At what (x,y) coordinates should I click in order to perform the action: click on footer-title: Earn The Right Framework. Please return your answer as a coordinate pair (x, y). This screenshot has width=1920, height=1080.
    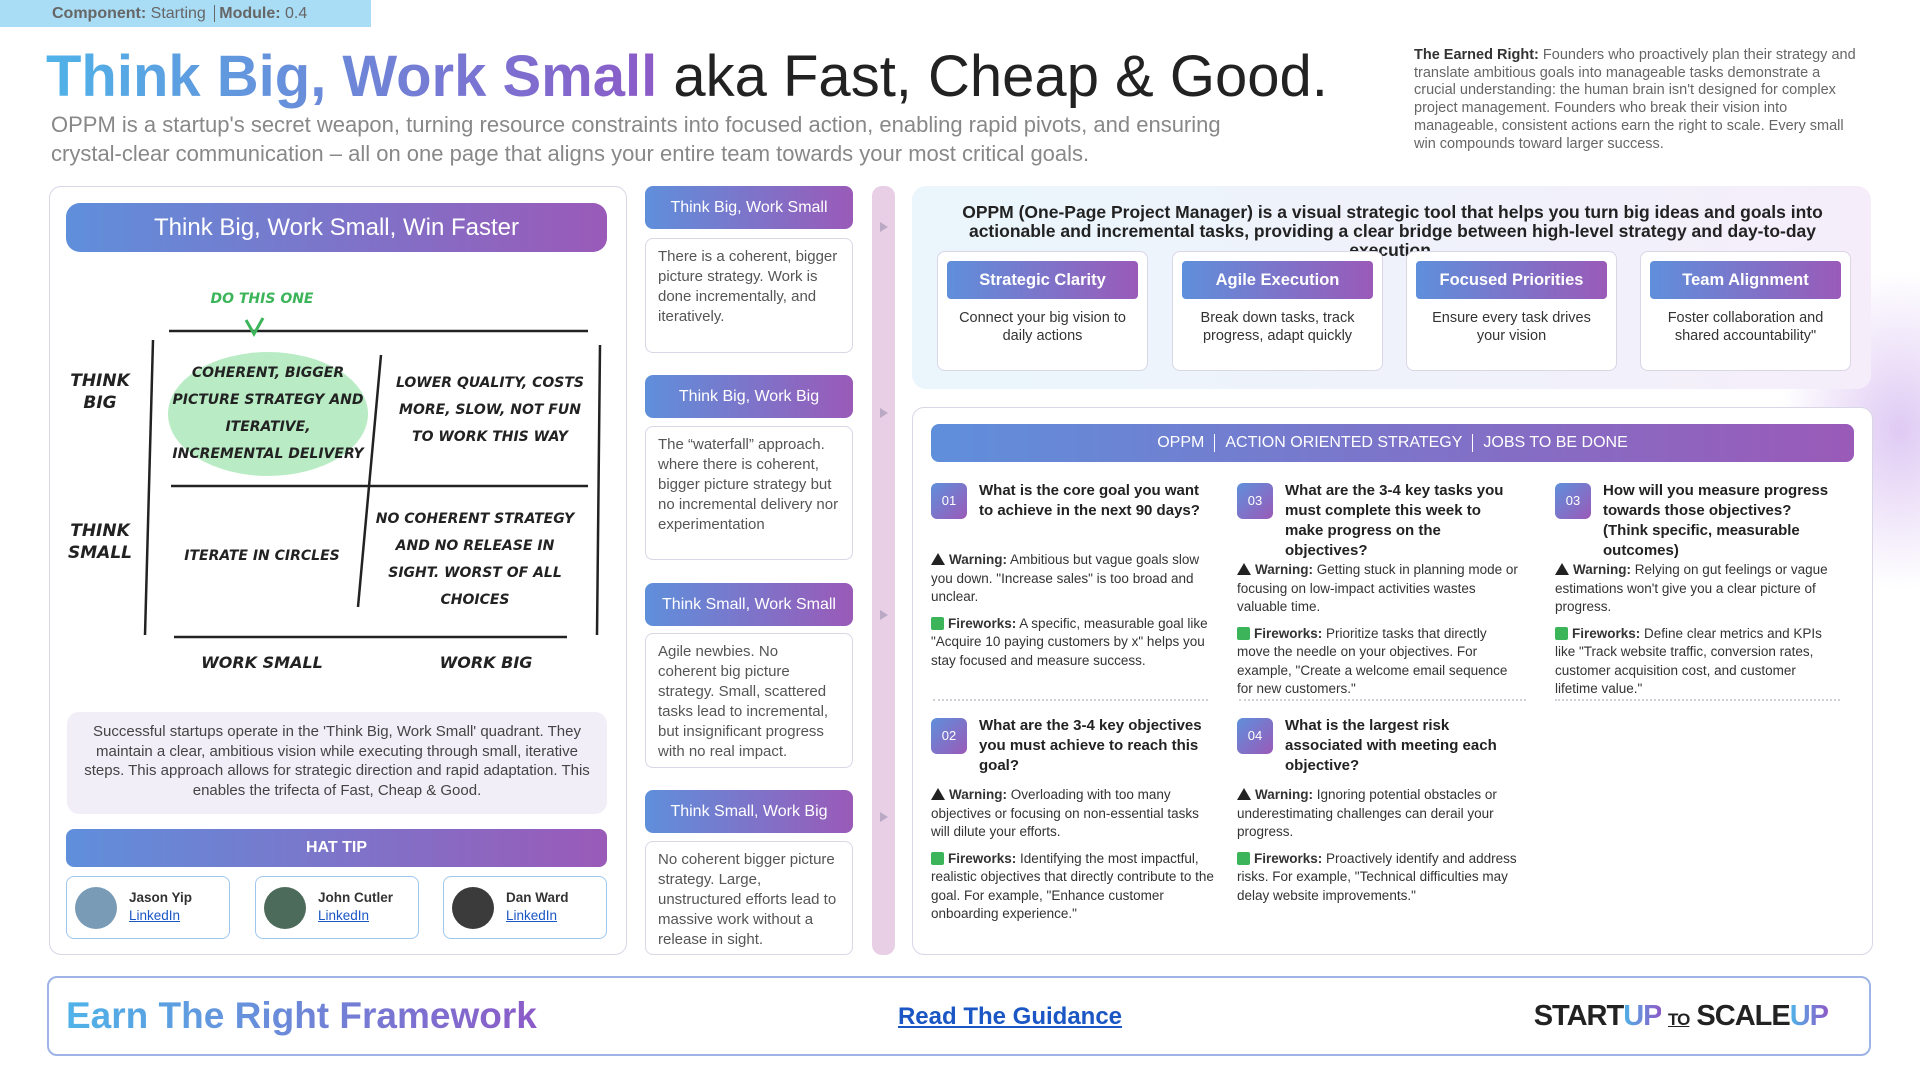
    Looking at the image, I should click on (301, 1016).